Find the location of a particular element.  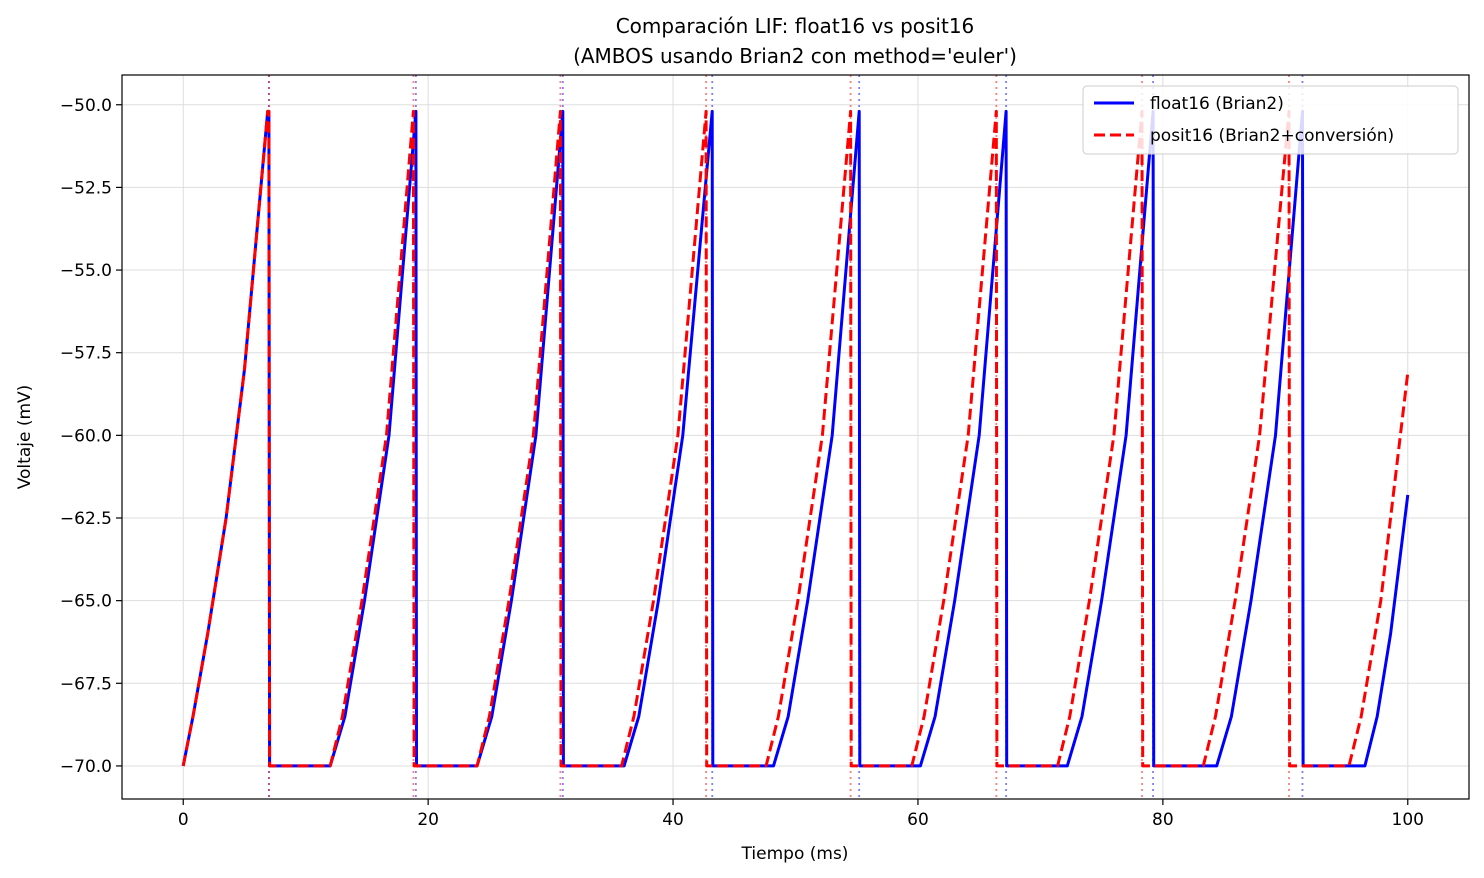

y-tick-label: −55.0 is located at coordinates (86, 271).